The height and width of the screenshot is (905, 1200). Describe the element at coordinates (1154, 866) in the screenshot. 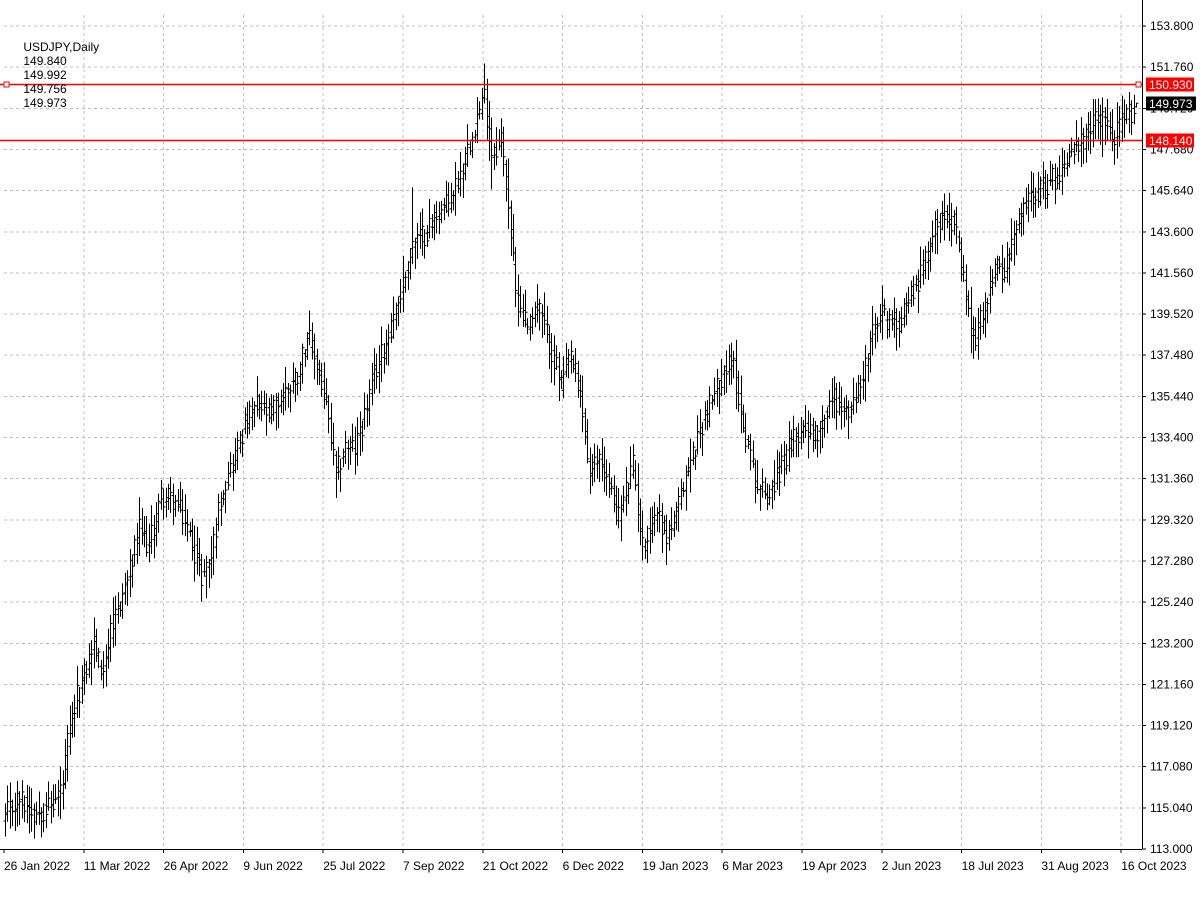

I see `x-tick-label: 16 Oct 2023` at that location.